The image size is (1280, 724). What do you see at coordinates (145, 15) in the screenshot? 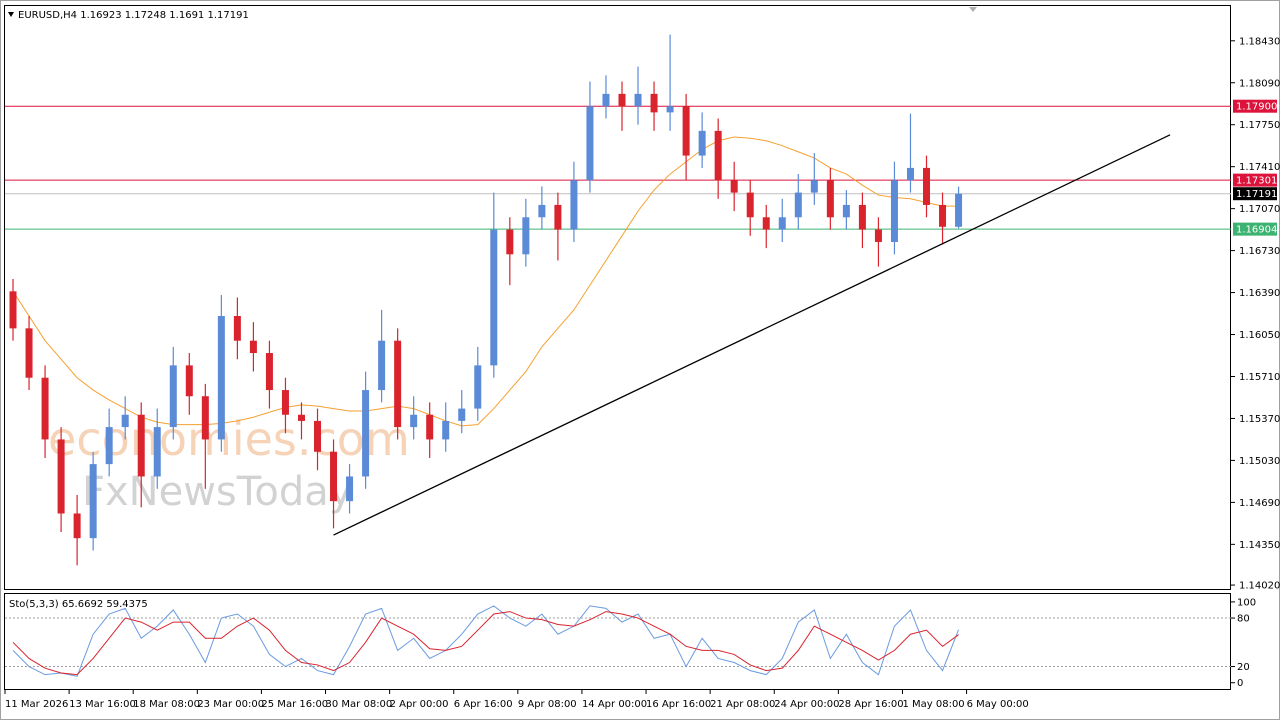
I see `last-high: 1.17248` at bounding box center [145, 15].